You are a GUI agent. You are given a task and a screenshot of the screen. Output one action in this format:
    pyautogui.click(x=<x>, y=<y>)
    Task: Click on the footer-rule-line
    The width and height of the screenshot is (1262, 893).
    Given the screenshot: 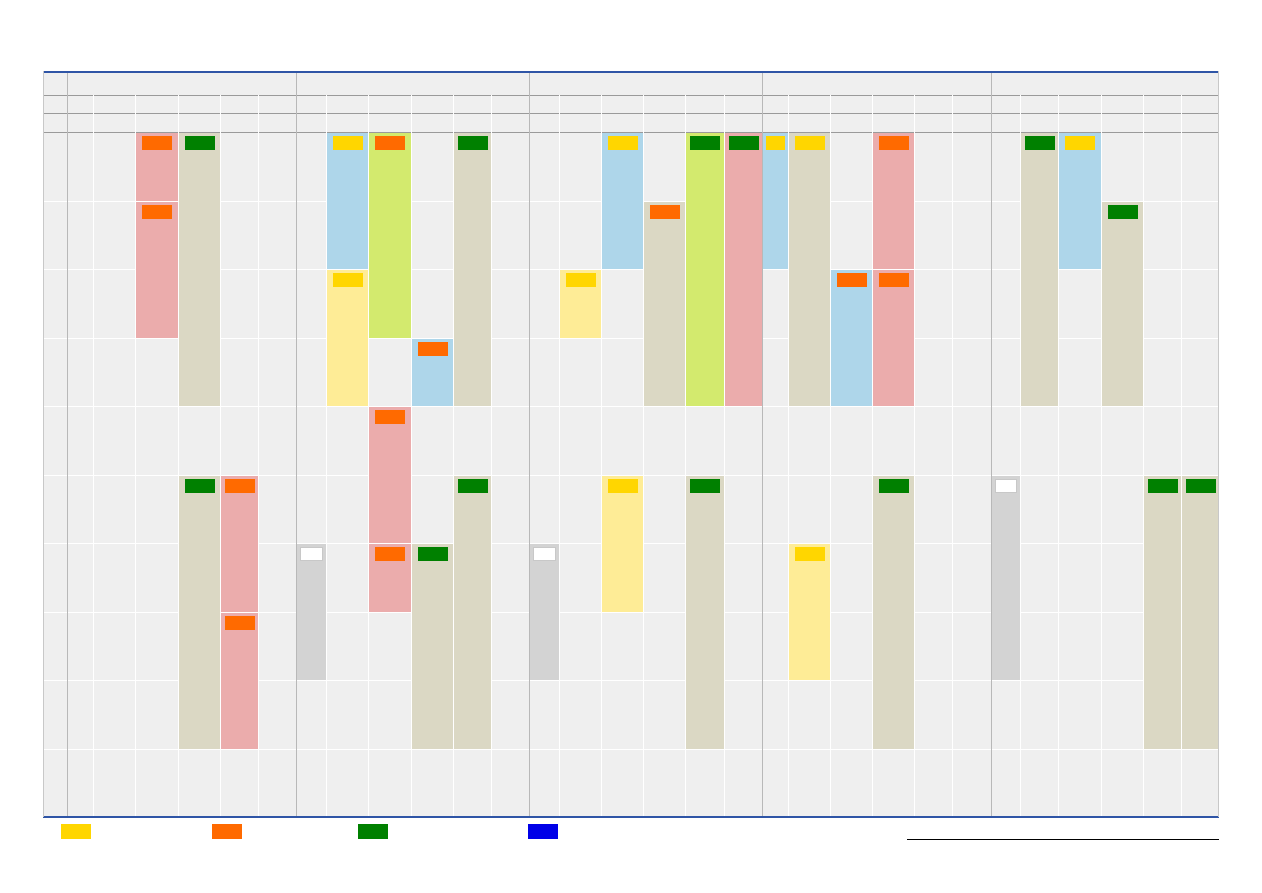 What is the action you would take?
    pyautogui.click(x=1063, y=839)
    